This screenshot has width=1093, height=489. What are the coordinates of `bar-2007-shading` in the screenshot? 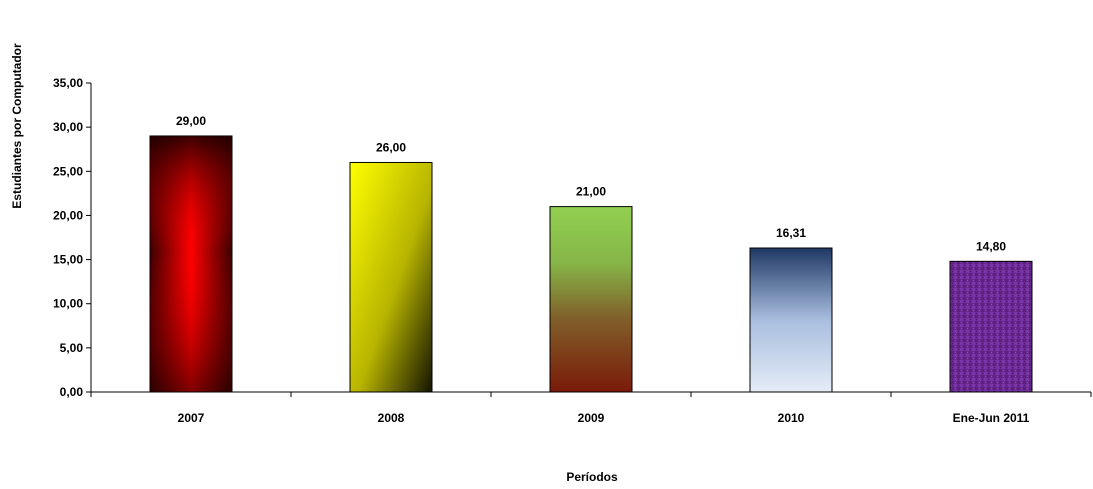 It's located at (191, 264).